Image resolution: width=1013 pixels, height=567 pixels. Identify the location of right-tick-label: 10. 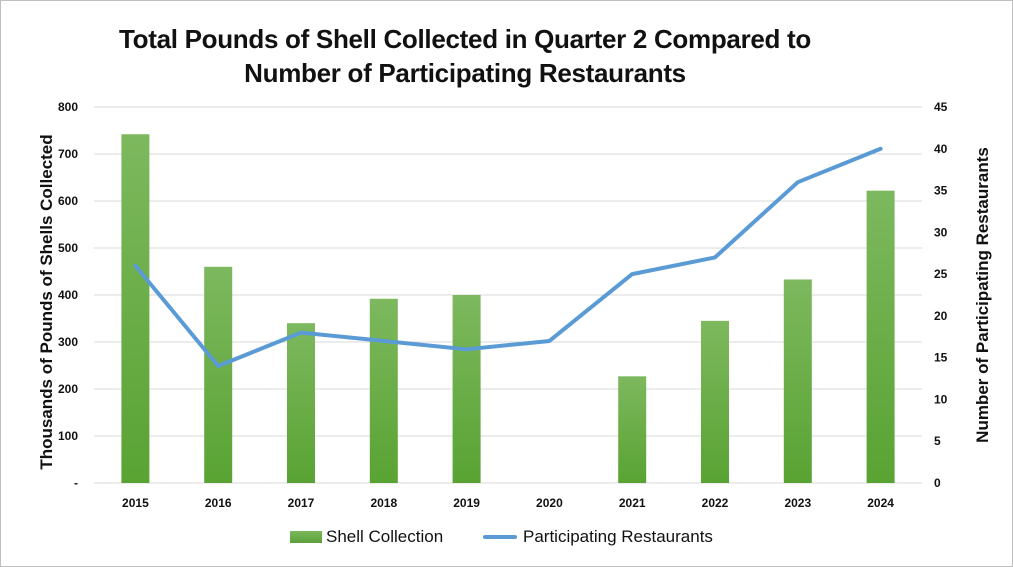
(941, 399).